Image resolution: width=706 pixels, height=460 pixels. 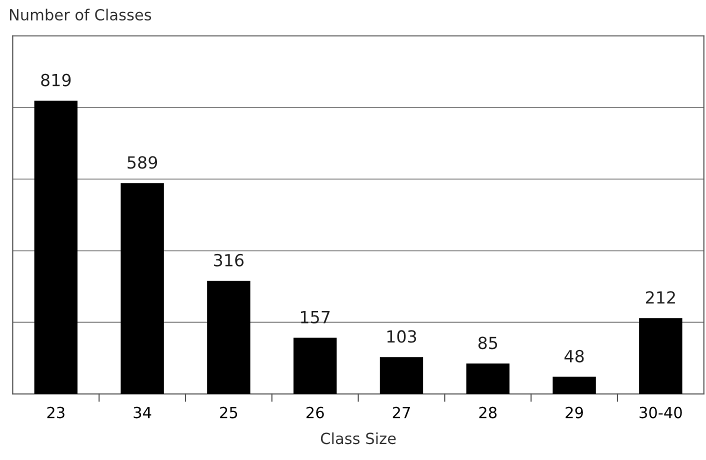 What do you see at coordinates (56, 80) in the screenshot?
I see `data-label: 819` at bounding box center [56, 80].